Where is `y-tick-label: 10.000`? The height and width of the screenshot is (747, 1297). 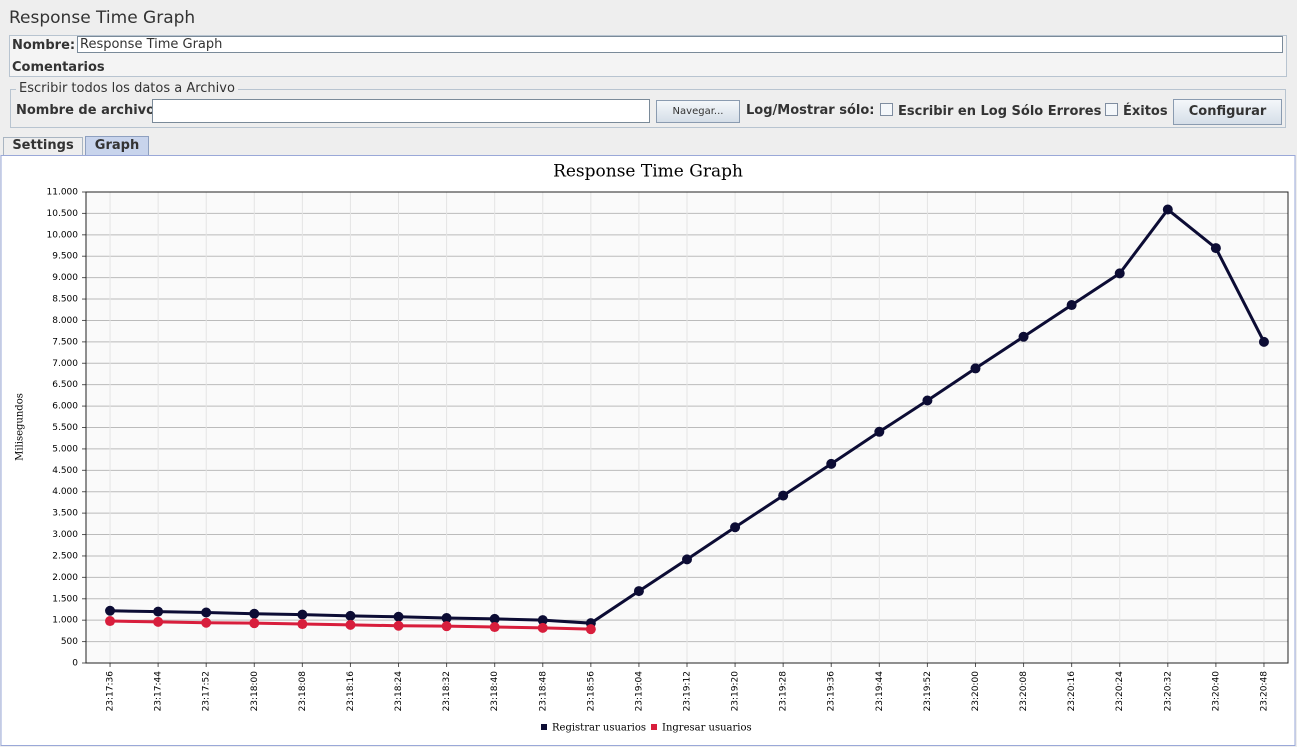 y-tick-label: 10.000 is located at coordinates (63, 235).